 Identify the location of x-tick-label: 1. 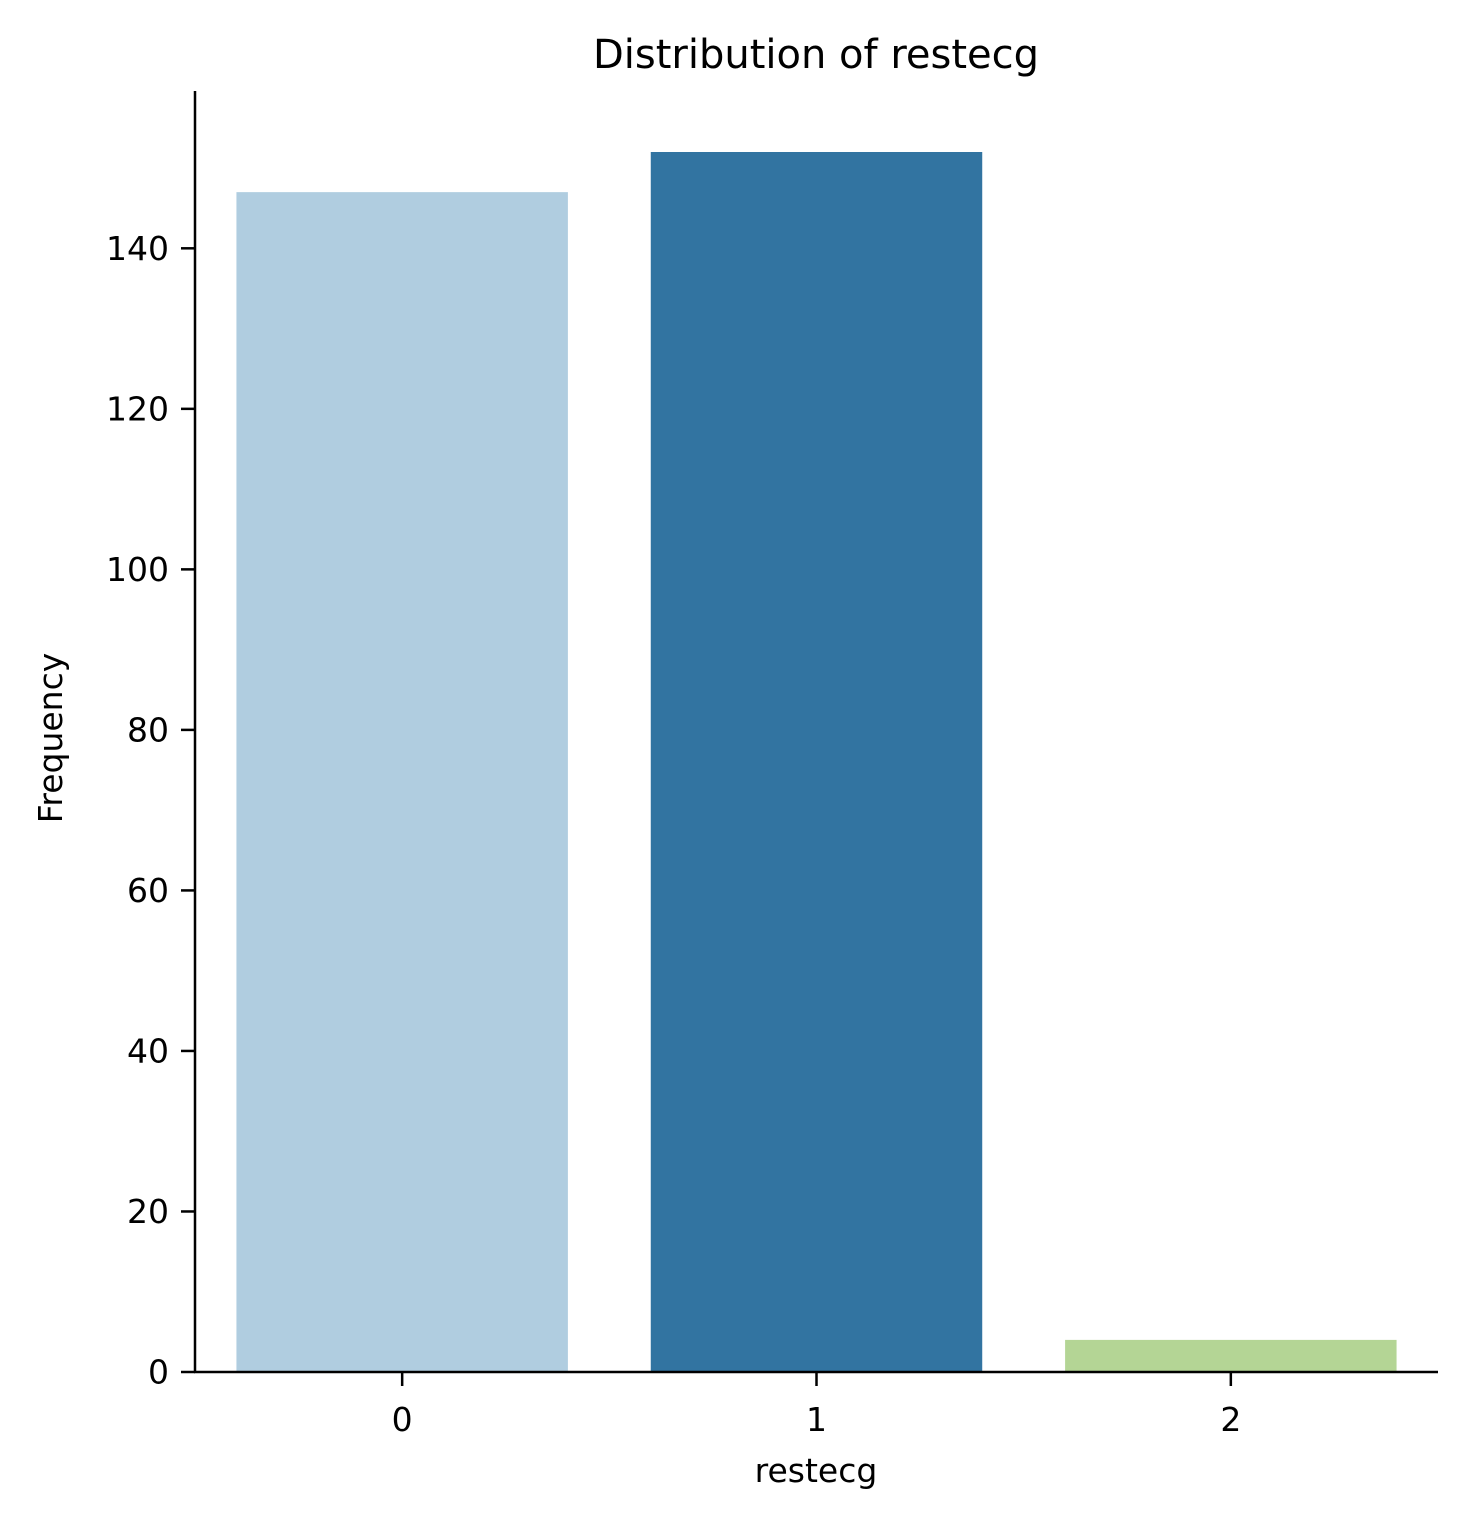
(816, 1419).